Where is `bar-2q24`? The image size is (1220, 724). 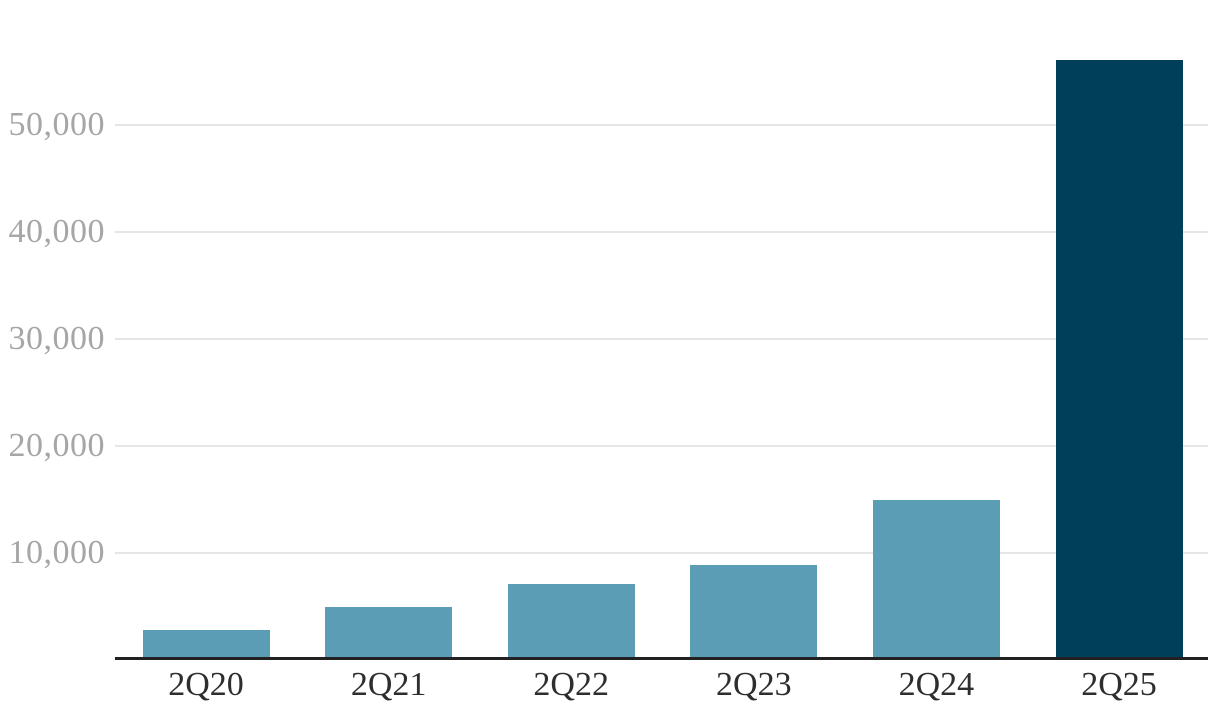 bar-2q24 is located at coordinates (936, 579).